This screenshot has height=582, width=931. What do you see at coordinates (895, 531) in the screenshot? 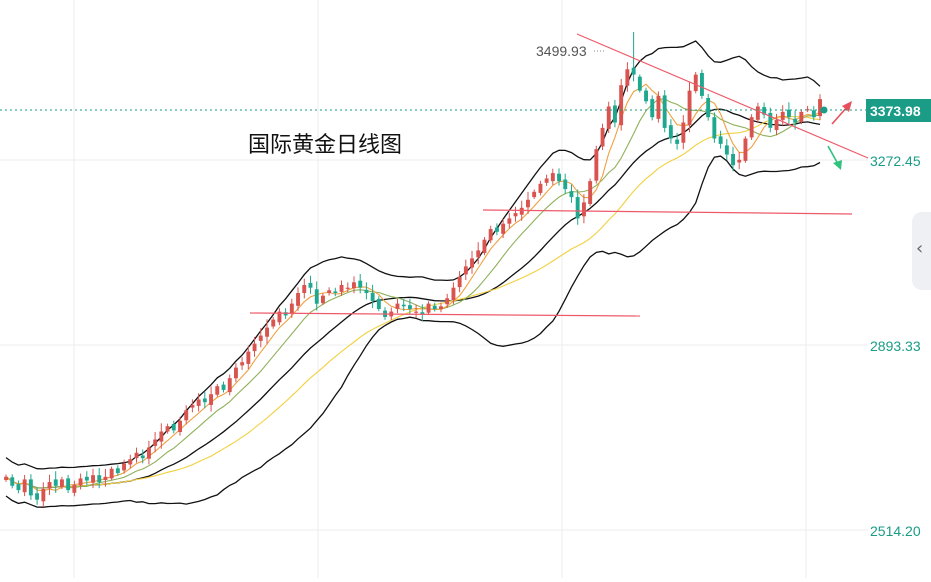
I see `y-tick-label: 2514.20` at bounding box center [895, 531].